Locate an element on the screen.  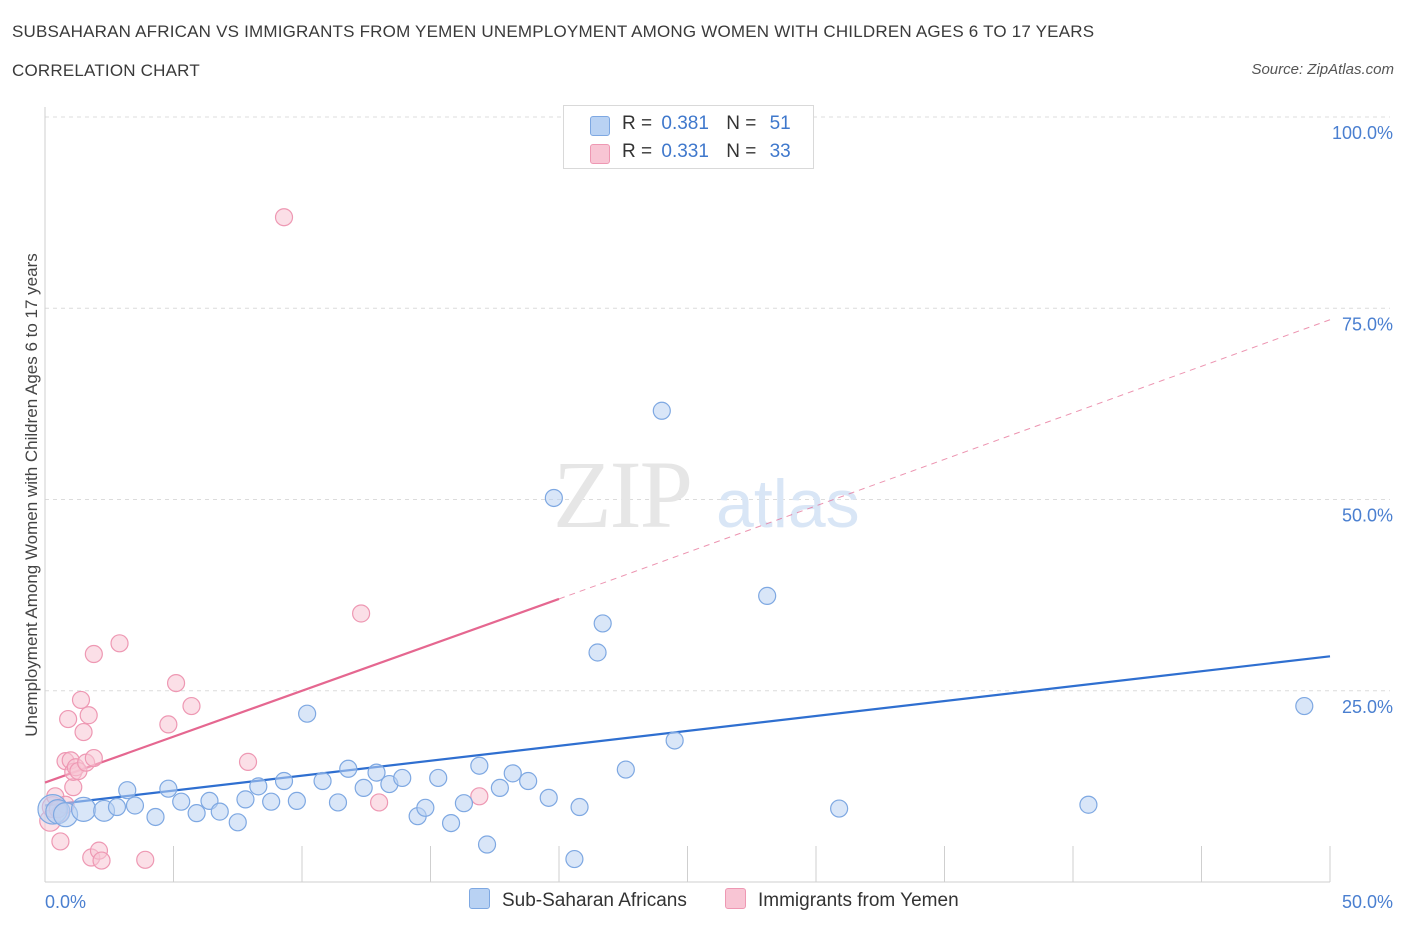
bottom-legend-label-subsaharan: Sub-Saharan Africans is located at coordinates (594, 900).